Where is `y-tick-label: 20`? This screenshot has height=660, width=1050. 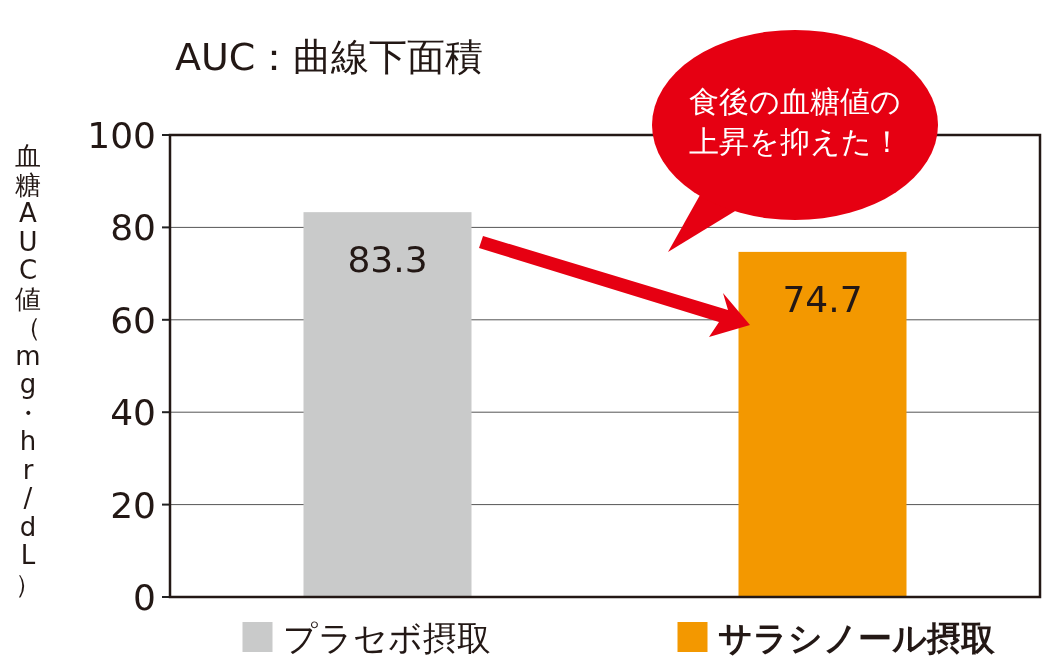 y-tick-label: 20 is located at coordinates (133, 505).